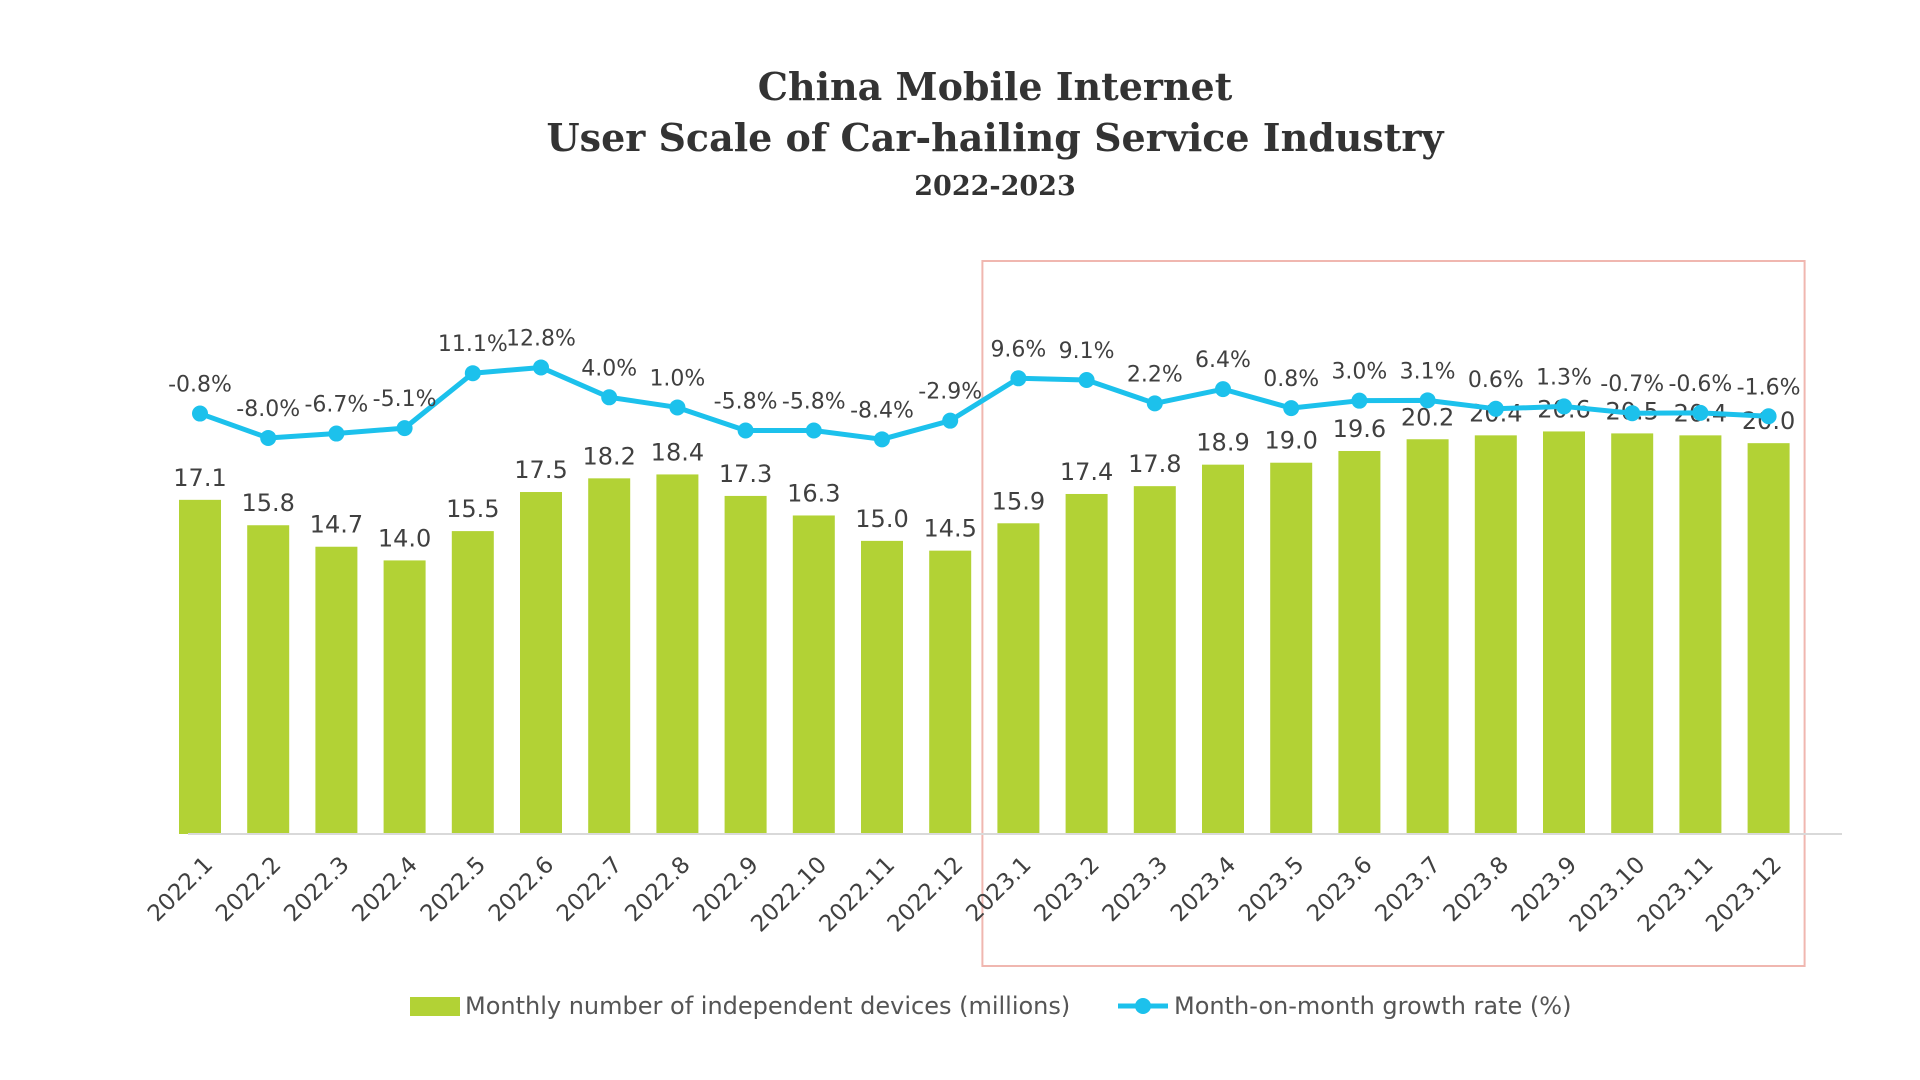  Describe the element at coordinates (1768, 416) in the screenshot. I see `growth-point-2023.12` at that location.